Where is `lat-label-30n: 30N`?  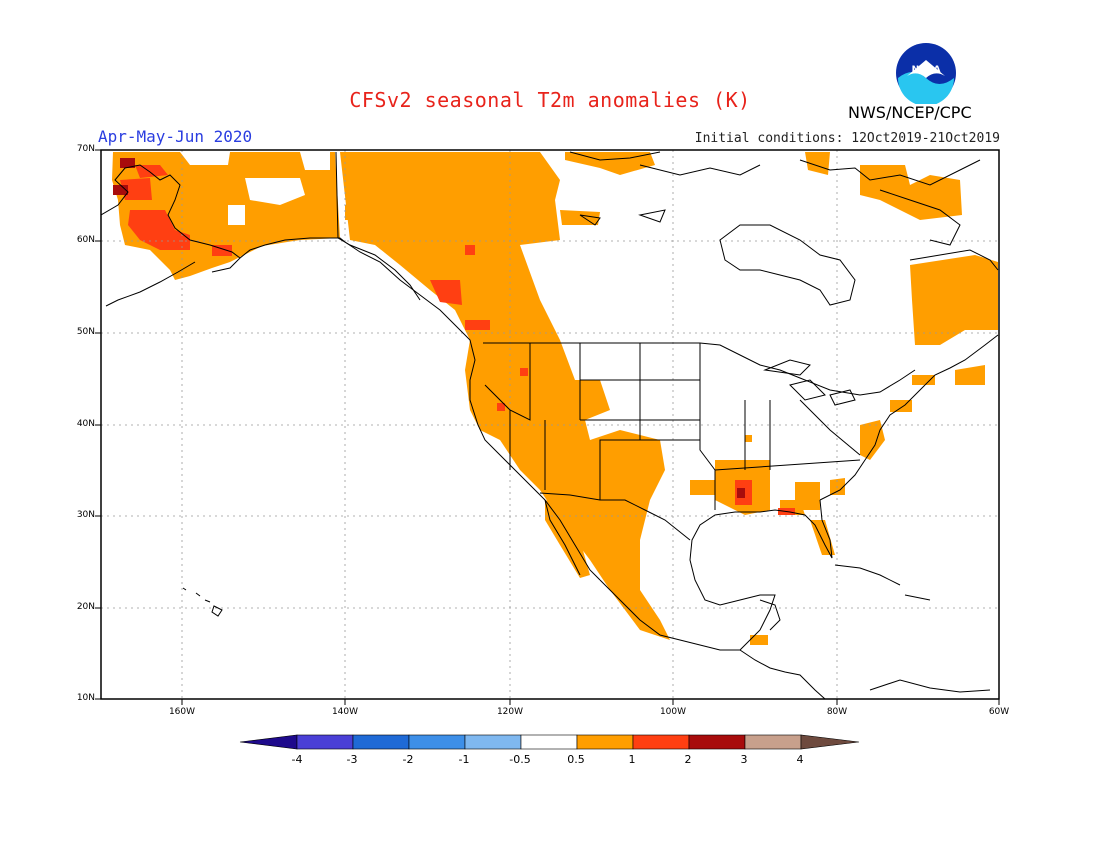
lat-label-30n: 30N is located at coordinates (85, 515).